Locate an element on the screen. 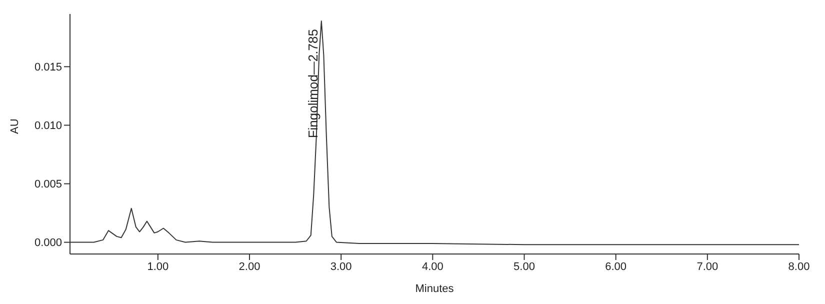 The image size is (825, 304). x-tick-label: 7.00 is located at coordinates (707, 266).